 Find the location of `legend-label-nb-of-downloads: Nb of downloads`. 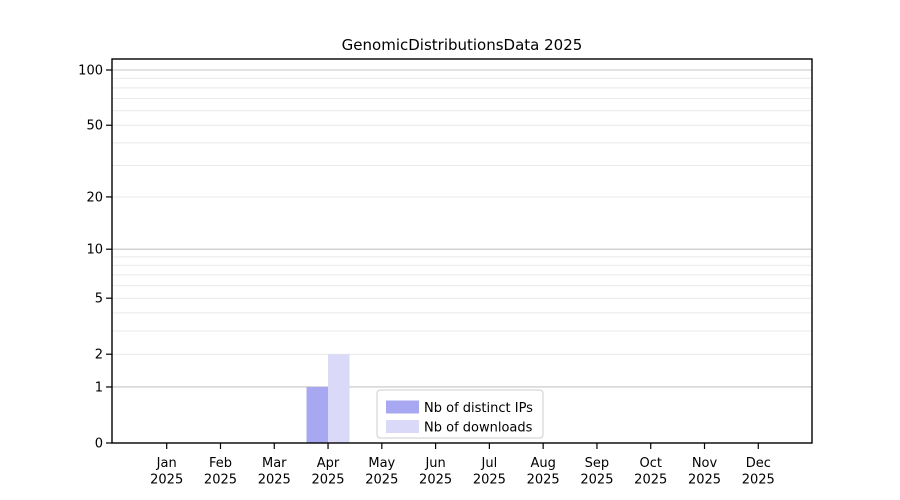

legend-label-nb-of-downloads: Nb of downloads is located at coordinates (478, 428).